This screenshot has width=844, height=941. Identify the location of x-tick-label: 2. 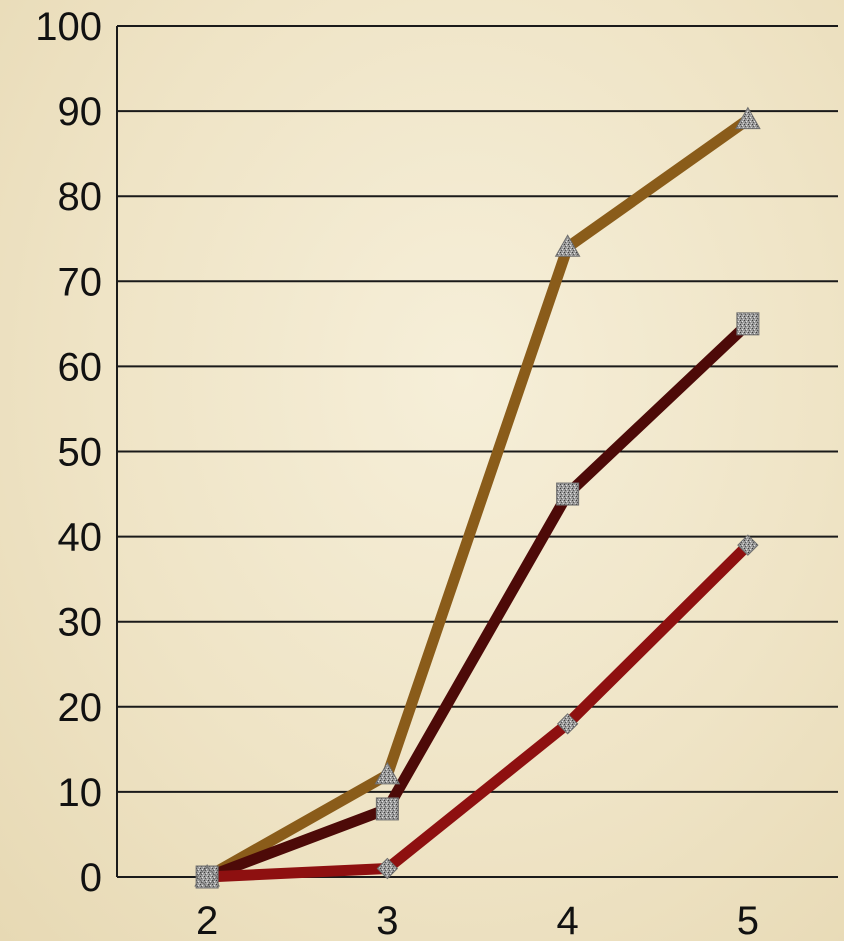
(207, 920).